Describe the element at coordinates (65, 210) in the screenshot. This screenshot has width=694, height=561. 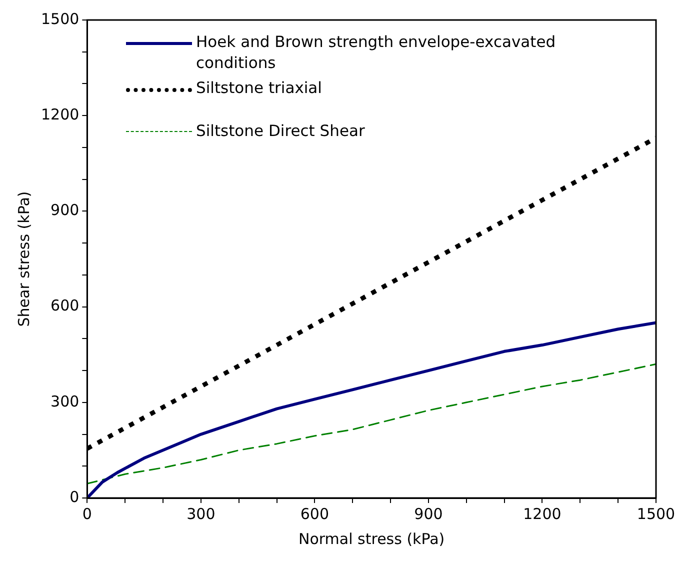
I see `y-tick-label: 900` at that location.